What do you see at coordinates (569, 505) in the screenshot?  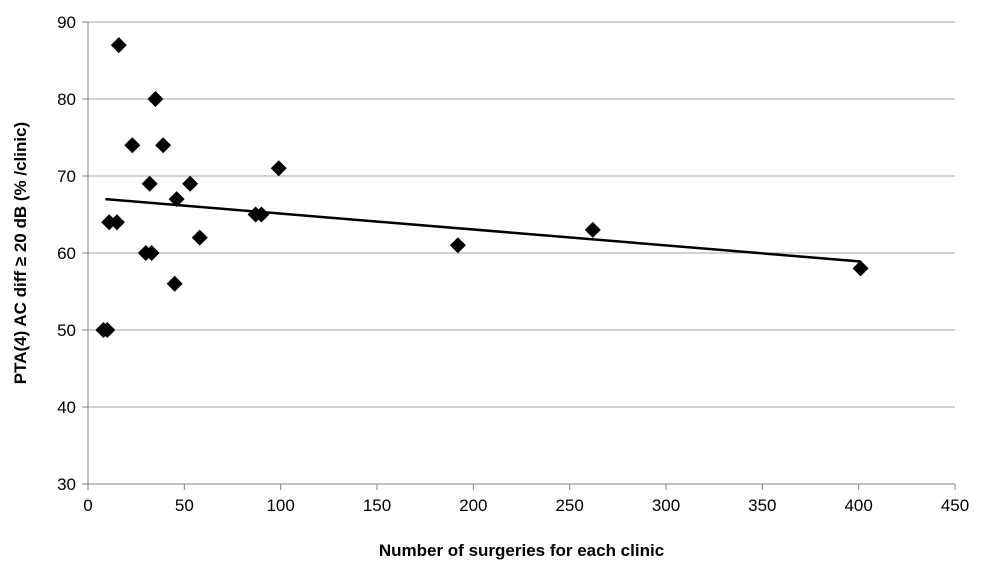 I see `x-tick-label: 250` at bounding box center [569, 505].